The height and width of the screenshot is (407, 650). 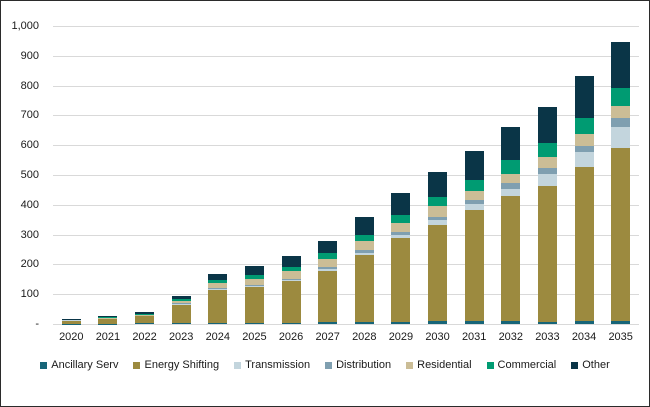 I want to click on y-tick-label: 500, so click(x=29, y=175).